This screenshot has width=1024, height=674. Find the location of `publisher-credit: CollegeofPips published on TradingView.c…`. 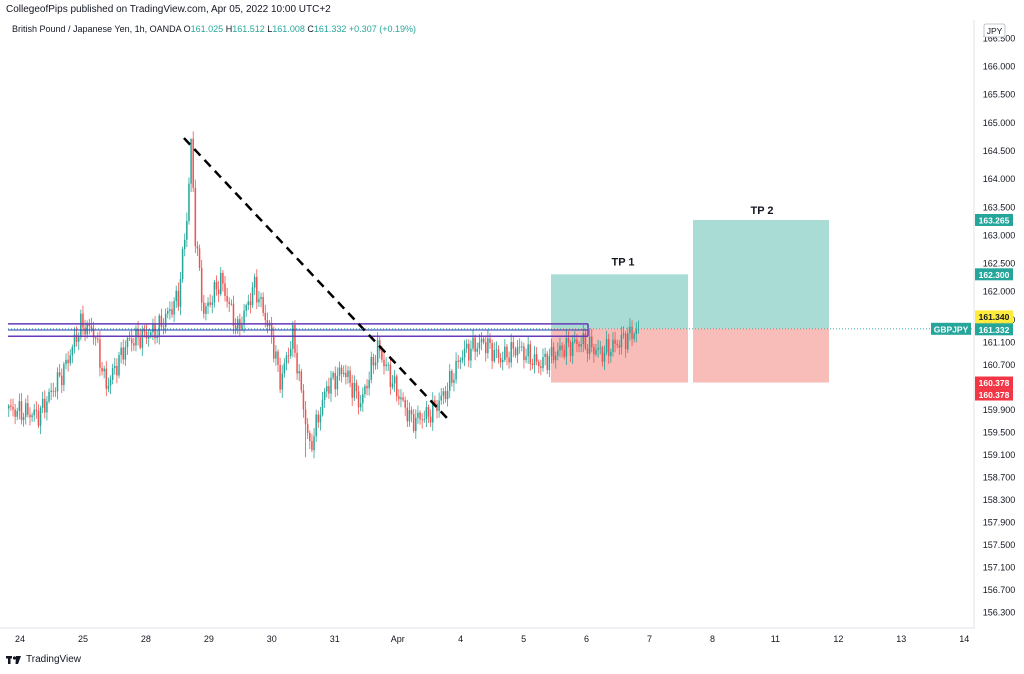

publisher-credit: CollegeofPips published on TradingView.c… is located at coordinates (168, 9).